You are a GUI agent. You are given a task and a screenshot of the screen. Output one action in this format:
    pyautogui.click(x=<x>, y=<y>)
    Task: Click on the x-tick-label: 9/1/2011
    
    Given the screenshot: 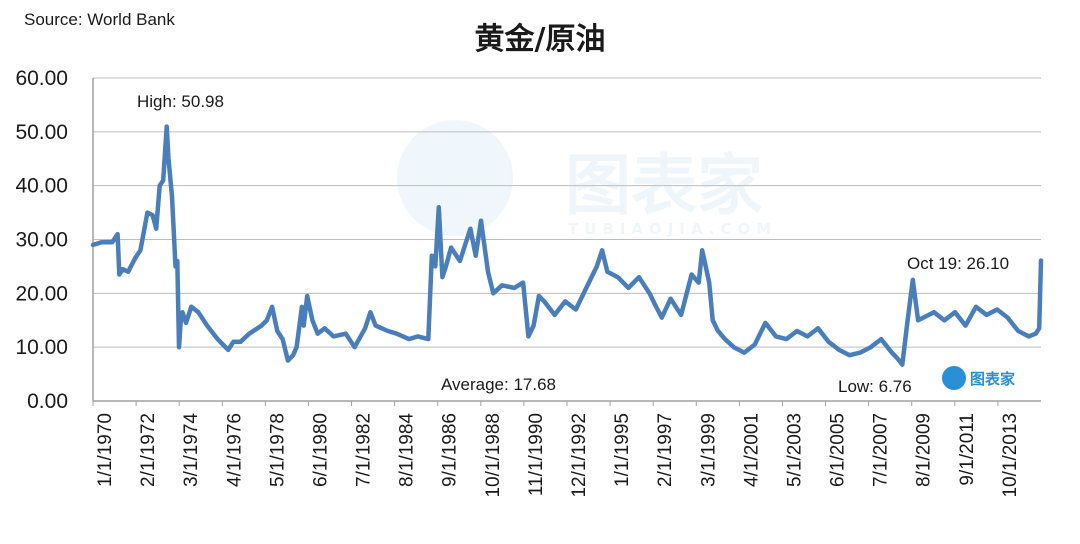 What is the action you would take?
    pyautogui.click(x=967, y=449)
    